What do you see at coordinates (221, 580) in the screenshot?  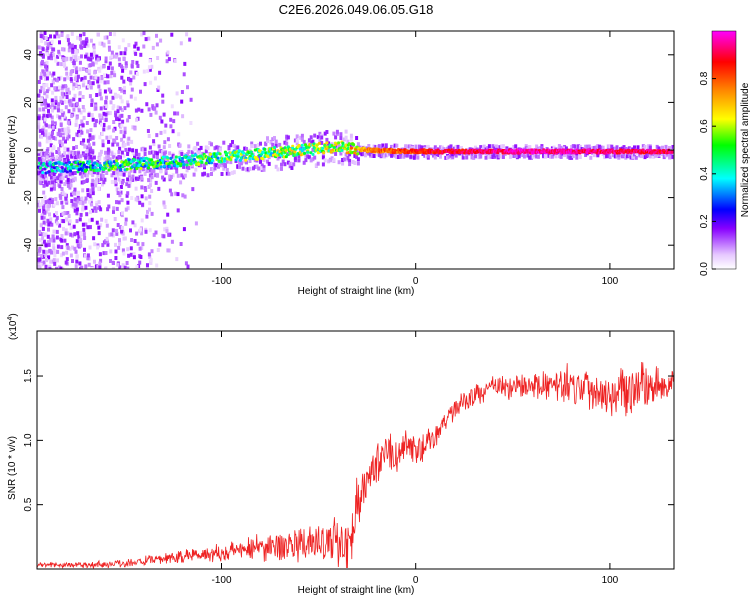 I see `snr-xtick-label: -100` at bounding box center [221, 580].